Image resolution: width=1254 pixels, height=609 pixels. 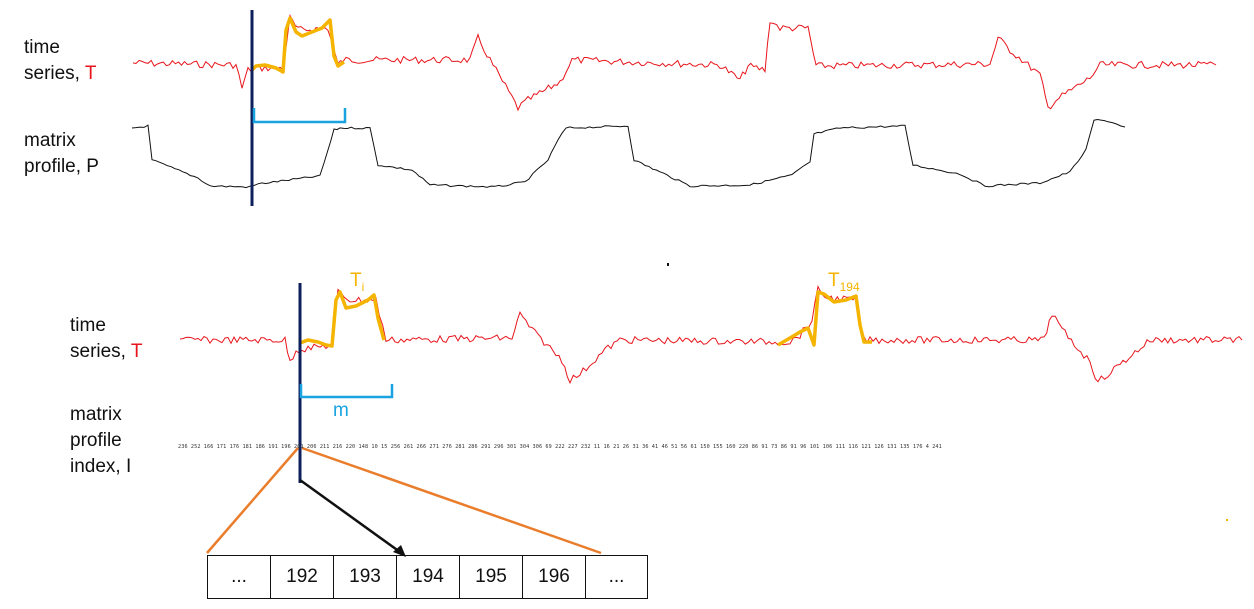 I want to click on profile-label-line2: profile, P, so click(x=61, y=166).